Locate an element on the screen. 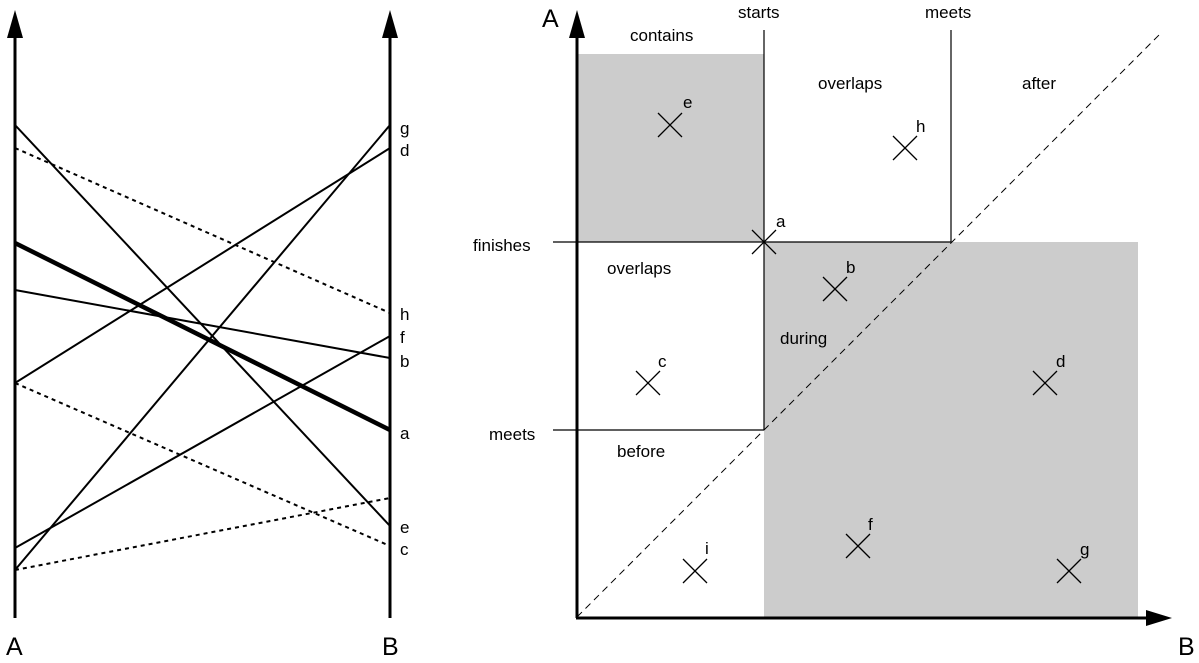 This screenshot has width=1199, height=663. axis-b-label-right: B is located at coordinates (1186, 647).